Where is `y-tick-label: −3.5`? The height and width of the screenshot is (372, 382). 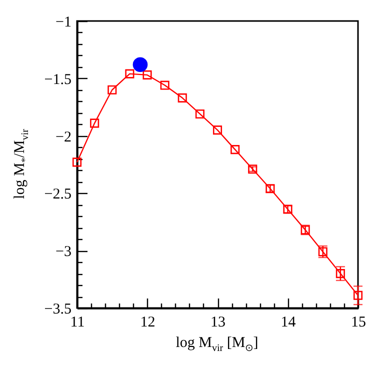
y-tick-label: −3.5 is located at coordinates (58, 310).